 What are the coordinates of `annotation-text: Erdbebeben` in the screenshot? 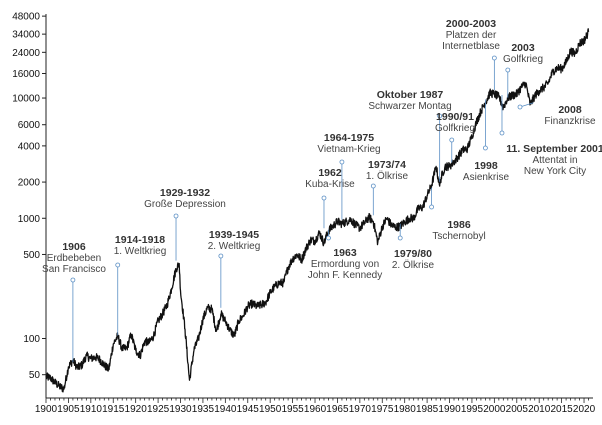 It's located at (74, 258).